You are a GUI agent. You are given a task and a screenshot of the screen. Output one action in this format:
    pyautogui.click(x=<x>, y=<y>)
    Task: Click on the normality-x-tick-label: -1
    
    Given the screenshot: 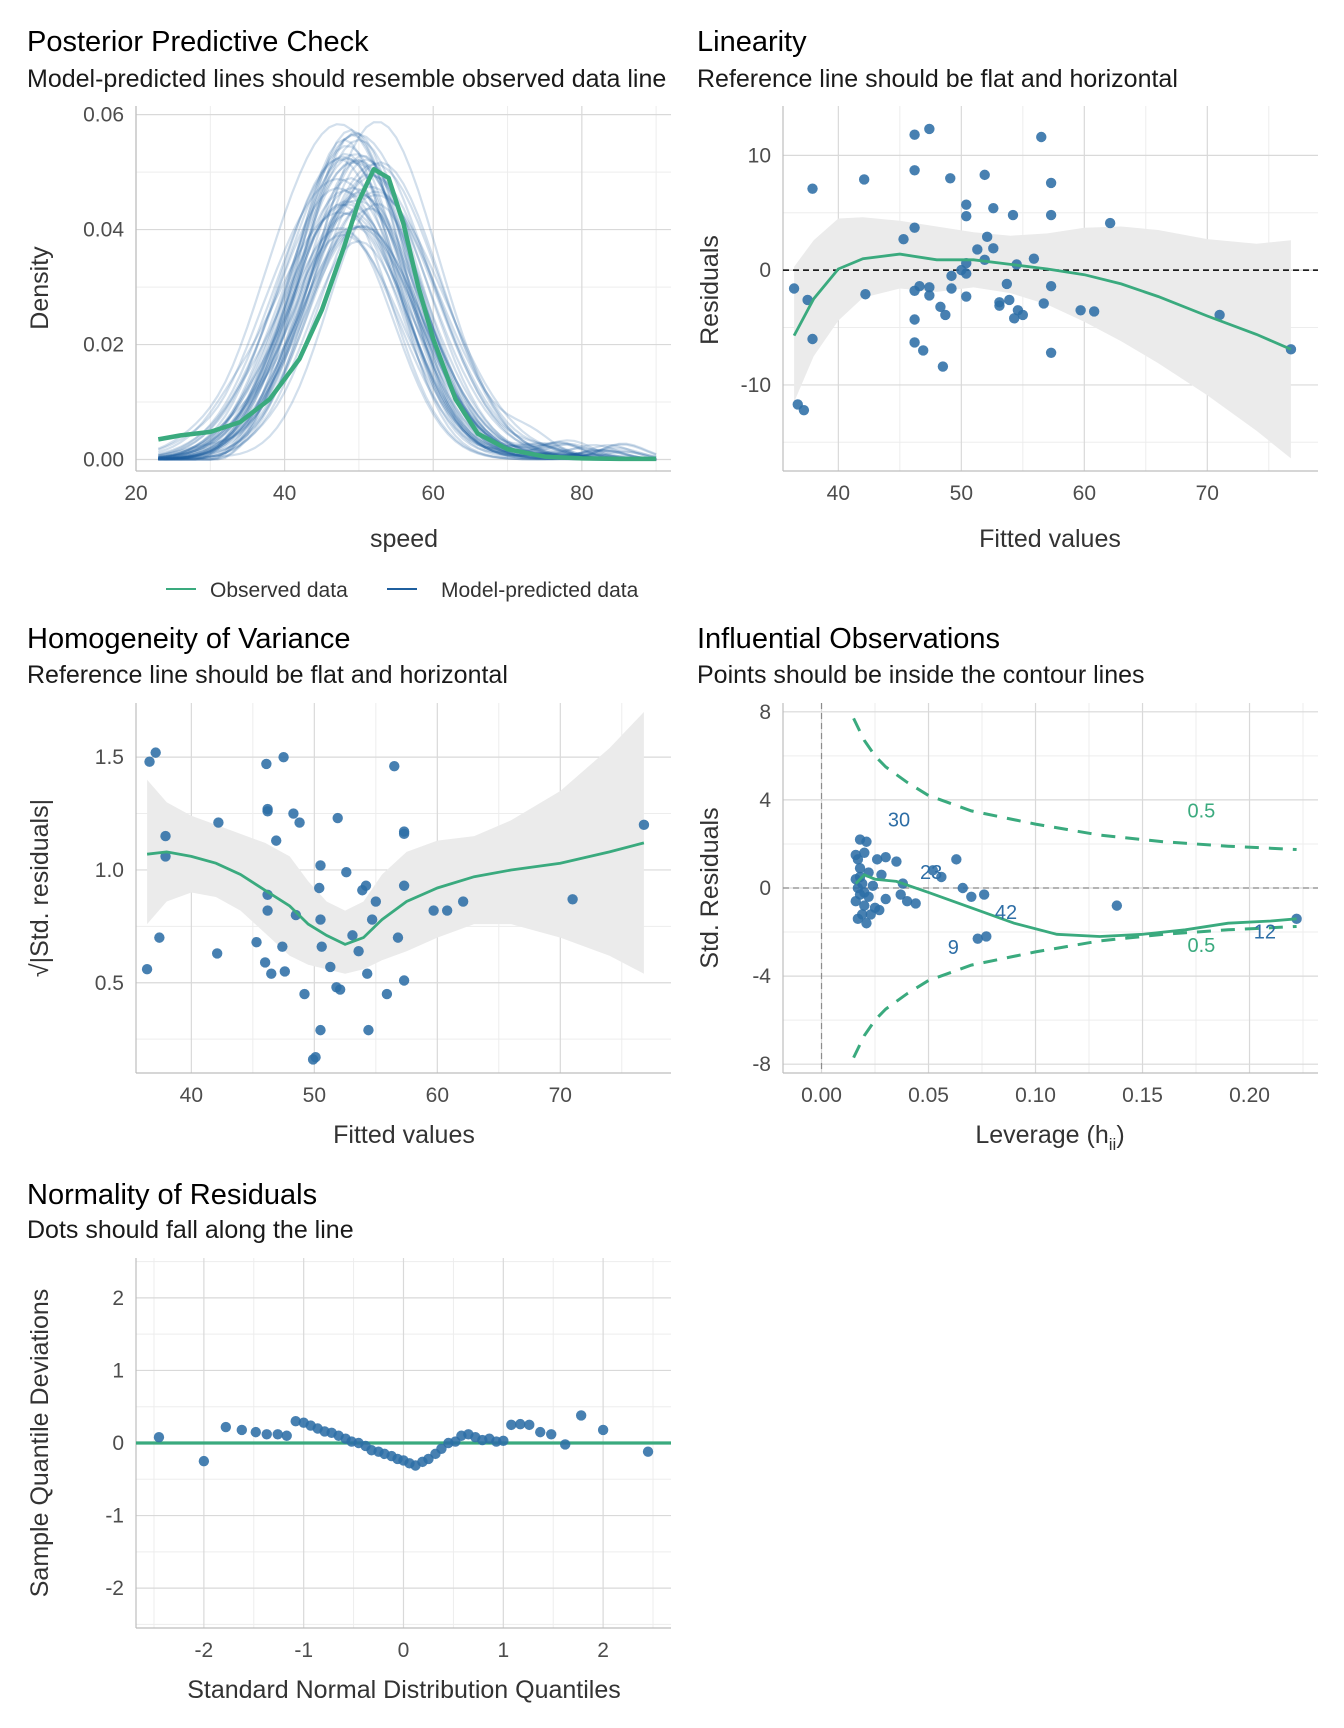 What is the action you would take?
    pyautogui.click(x=303, y=1650)
    